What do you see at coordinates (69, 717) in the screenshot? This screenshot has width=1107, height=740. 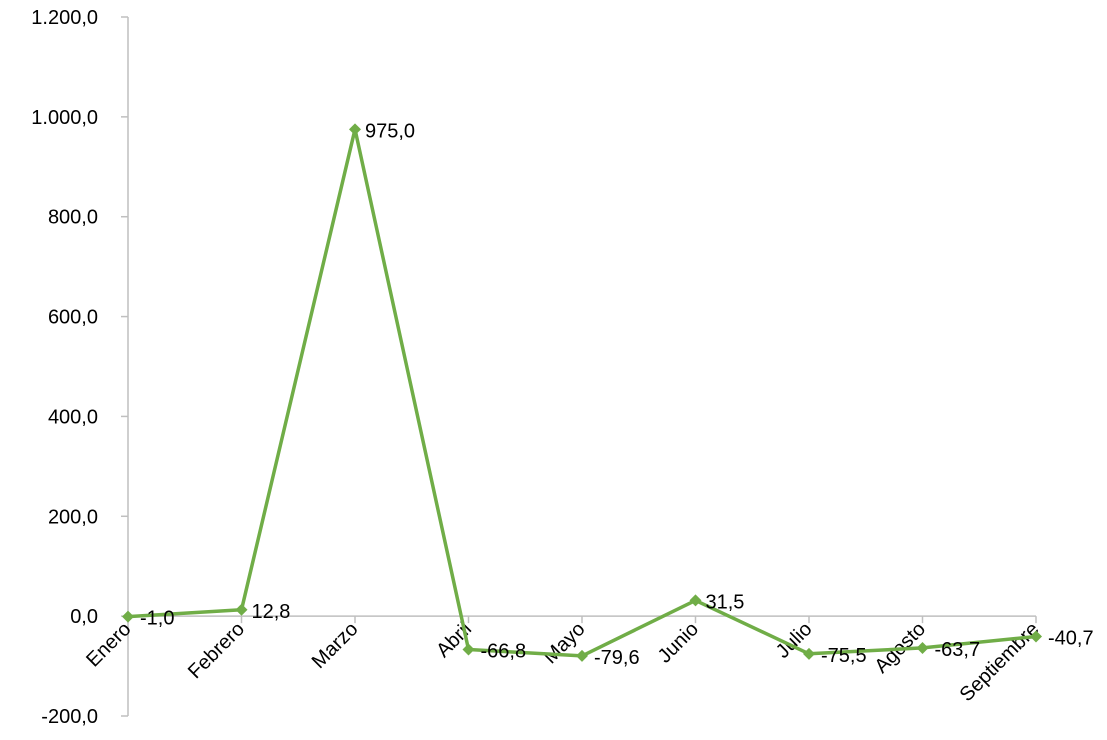 I see `y-tick-label: -200,0` at bounding box center [69, 717].